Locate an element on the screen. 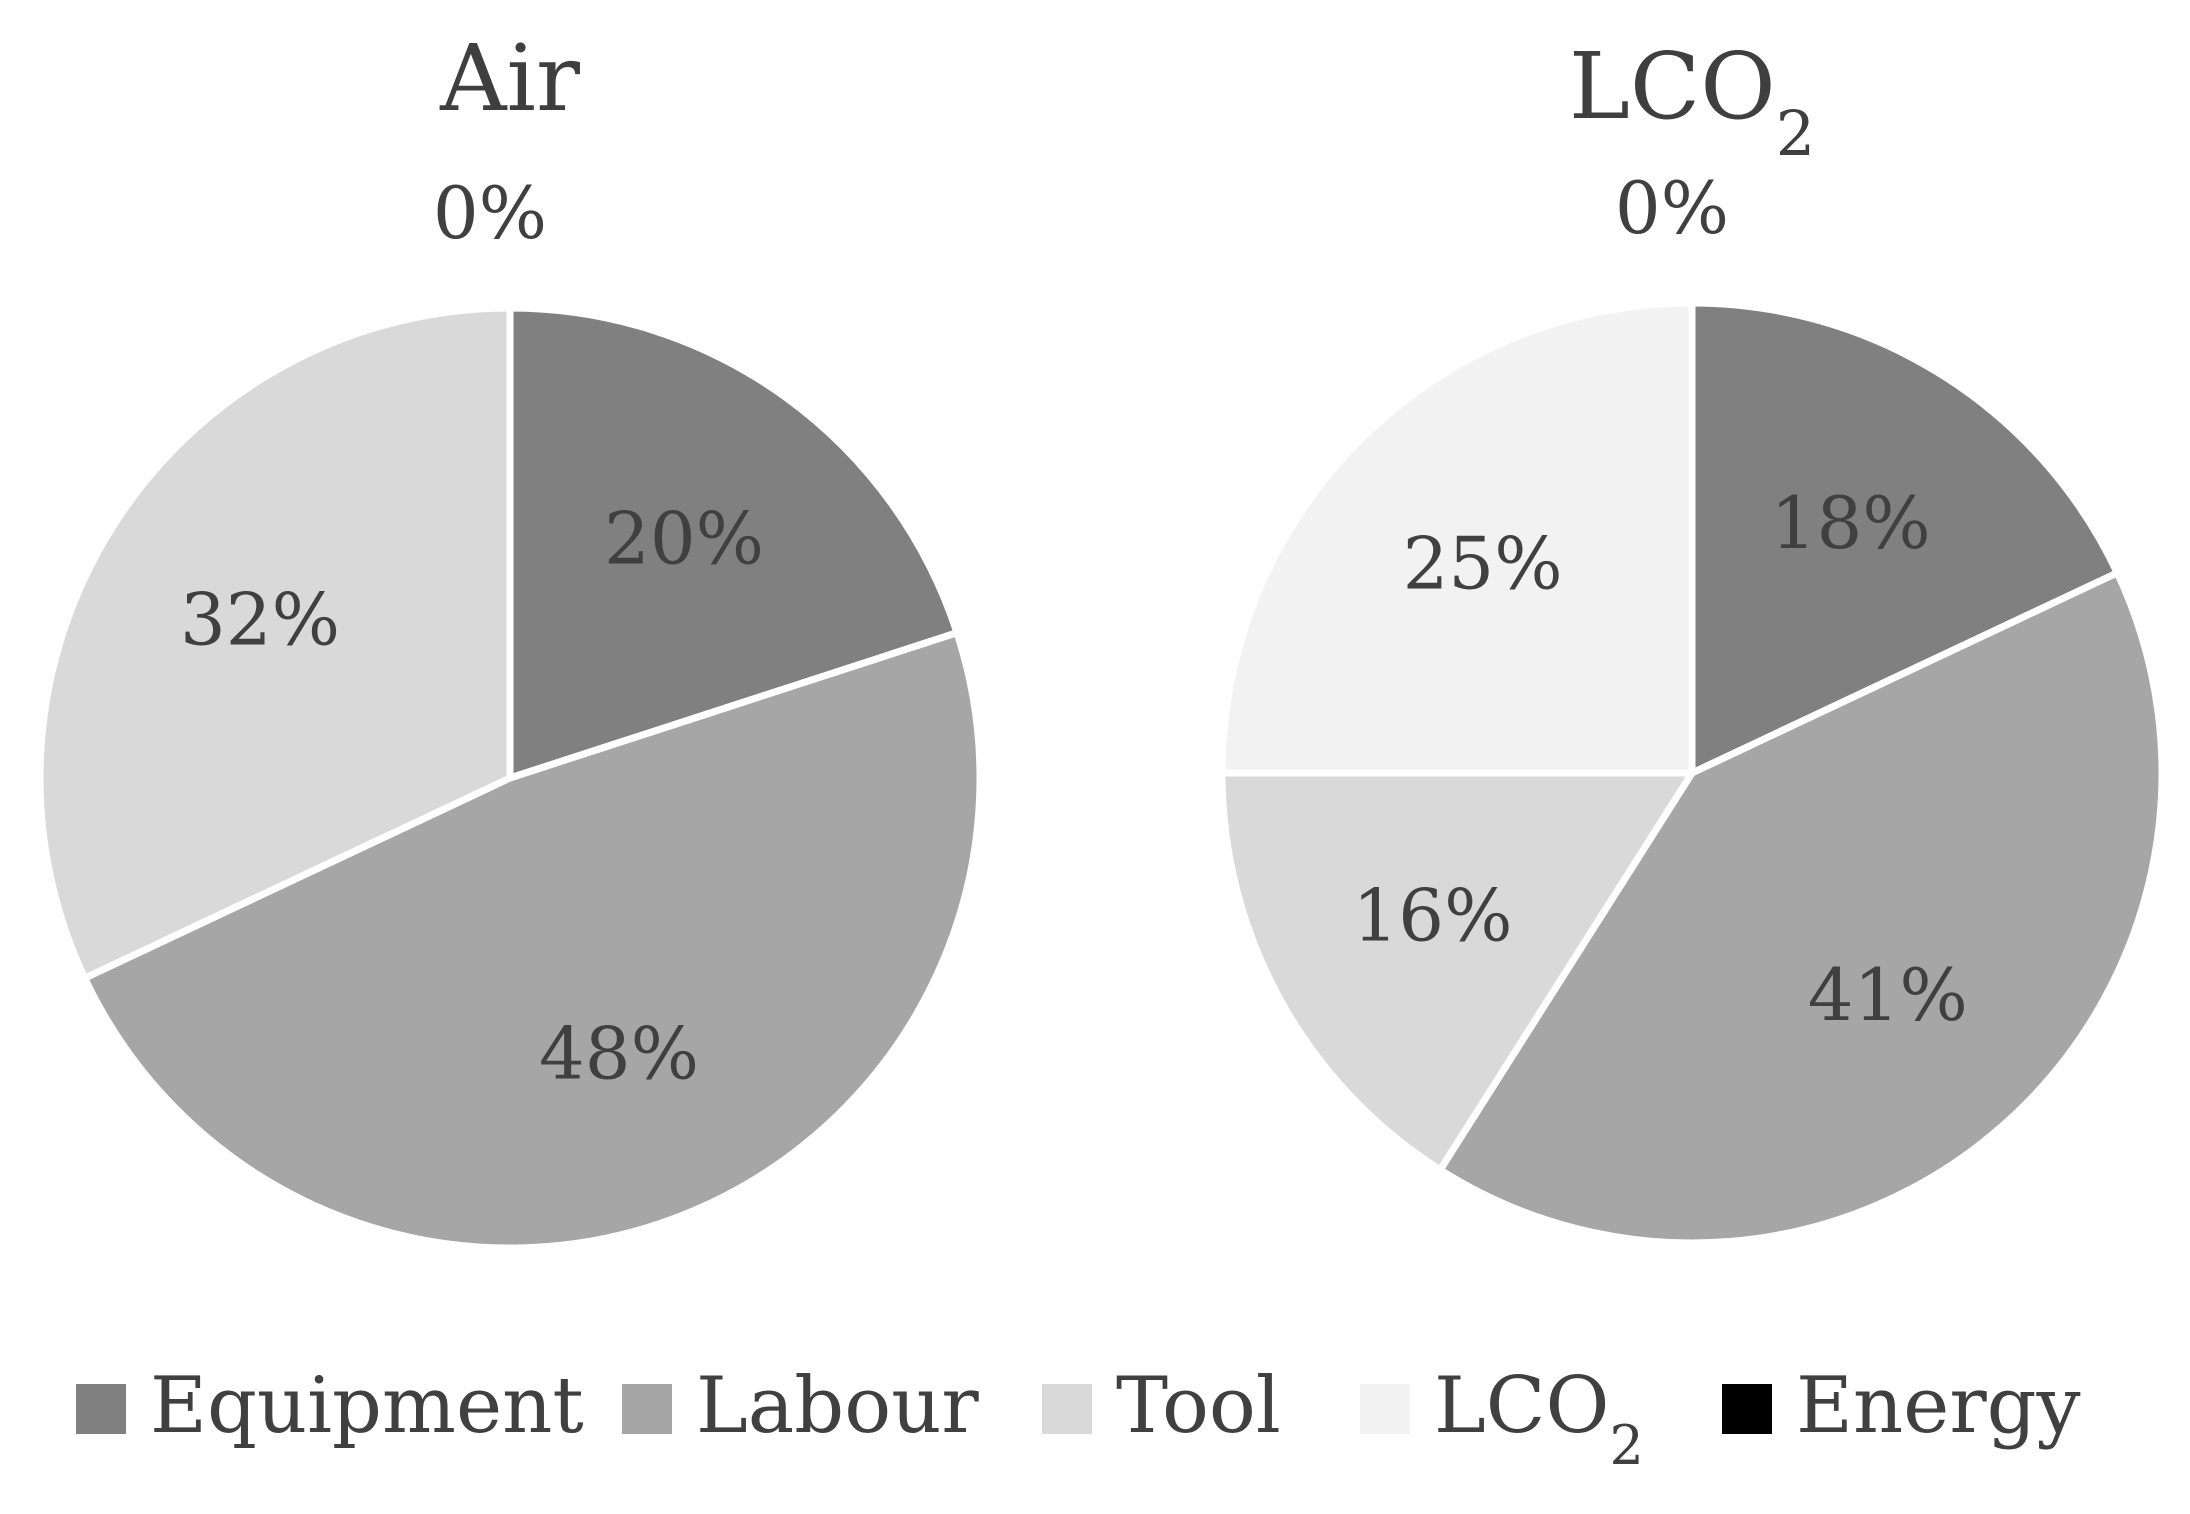 The height and width of the screenshot is (1514, 2190). legend-swatch-energy is located at coordinates (1747, 1409).